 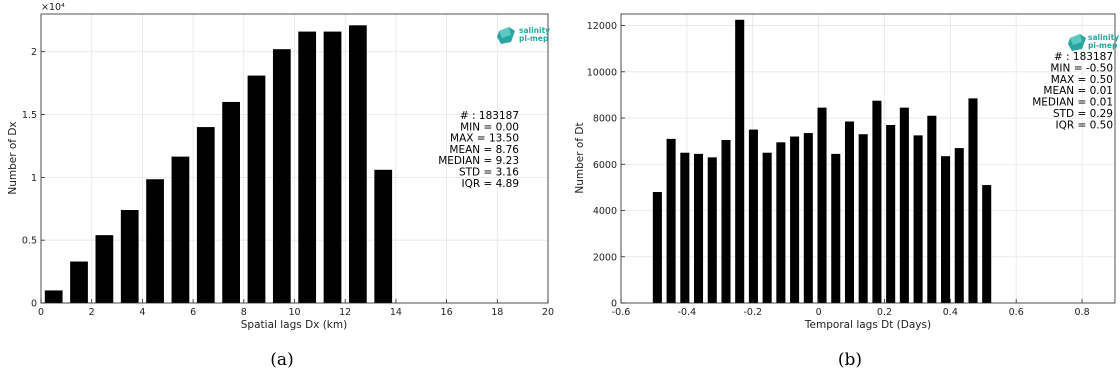 I want to click on y-tick-label: 1.5, so click(x=29, y=115).